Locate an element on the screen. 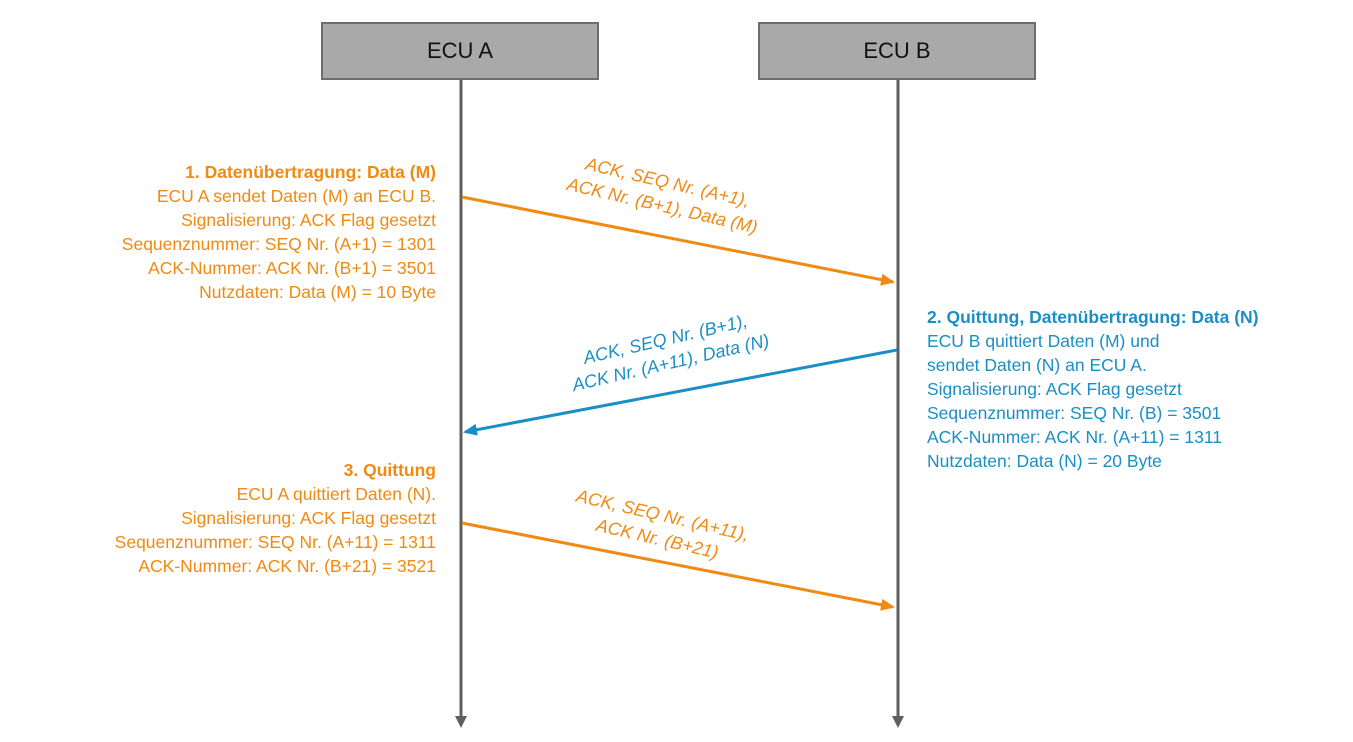 The width and height of the screenshot is (1353, 742). step-3-line: Sequenznummer: SEQ Nr. (A+11) = 1311 is located at coordinates (275, 542).